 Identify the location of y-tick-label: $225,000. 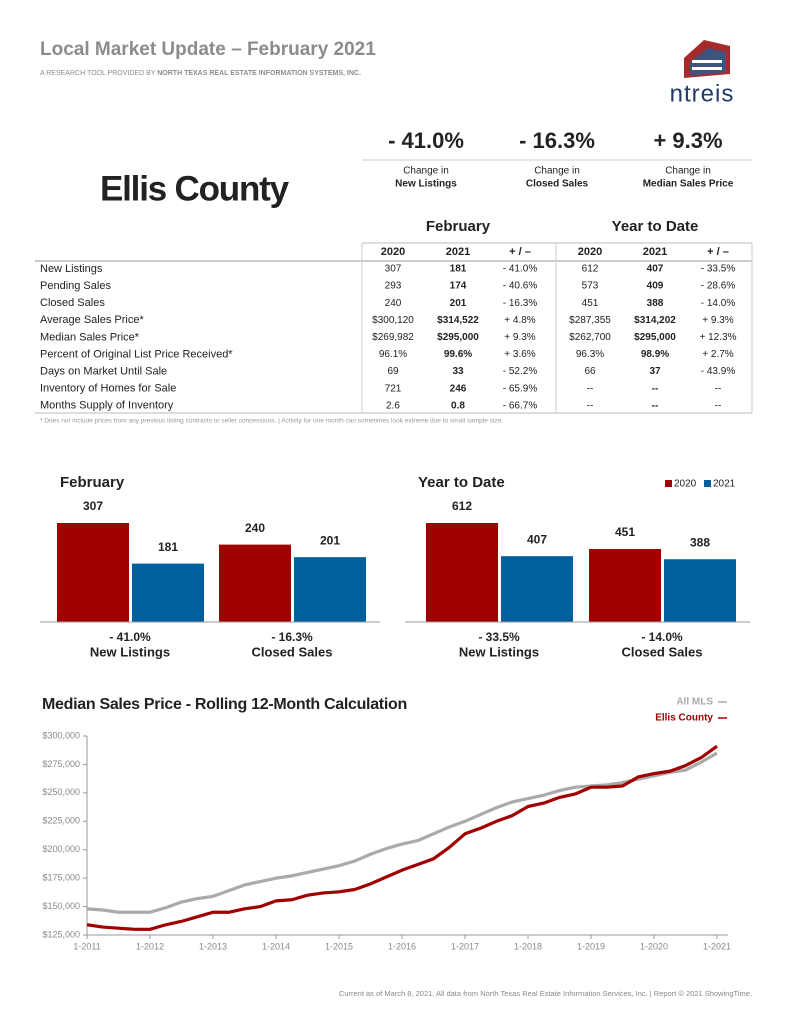
(61, 821).